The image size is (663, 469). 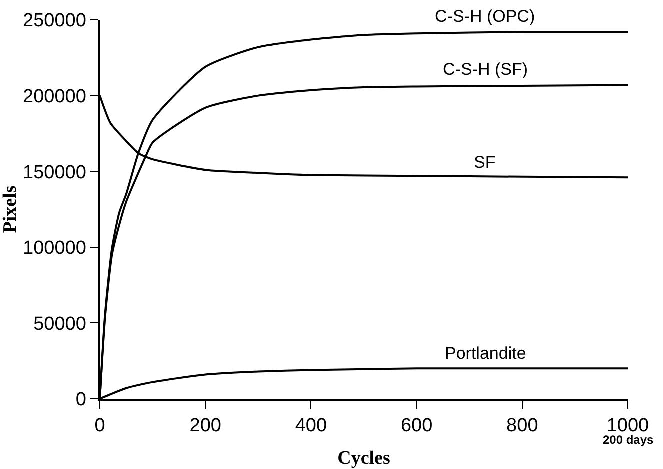 What do you see at coordinates (10, 210) in the screenshot?
I see `y-axis-title: Pixels` at bounding box center [10, 210].